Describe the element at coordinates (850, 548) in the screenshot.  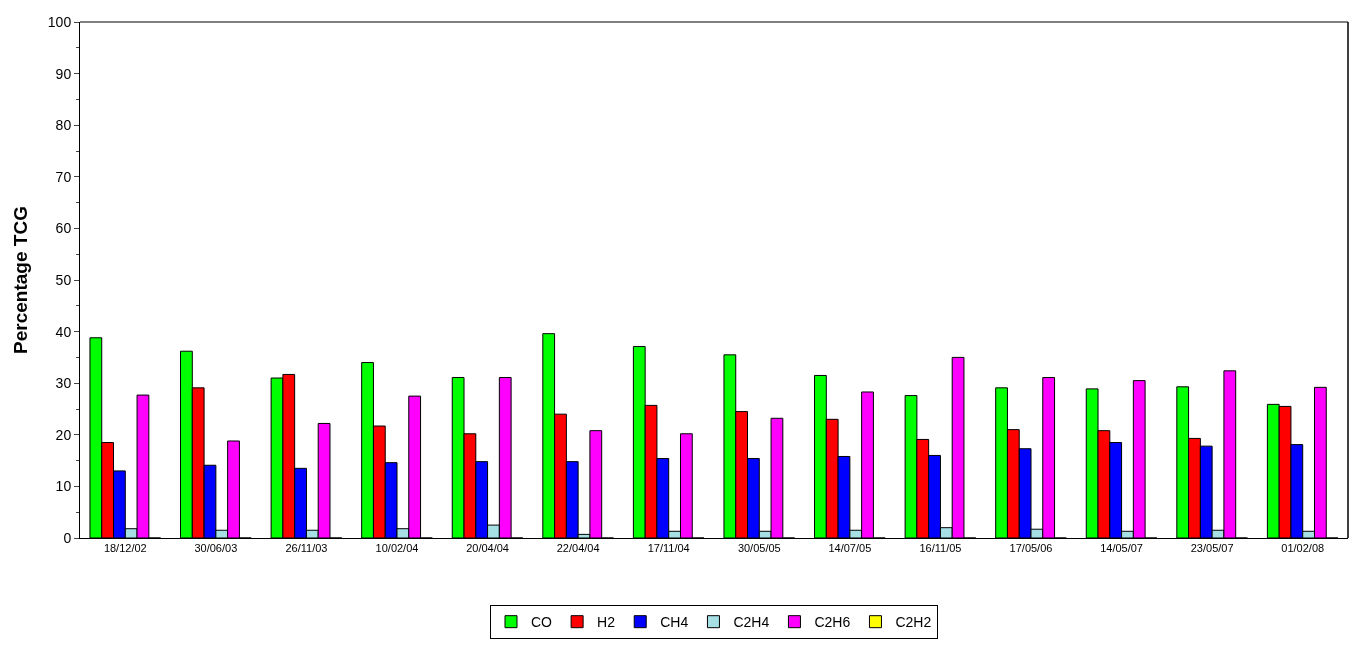
I see `x-tick-label: 14/07/05` at that location.